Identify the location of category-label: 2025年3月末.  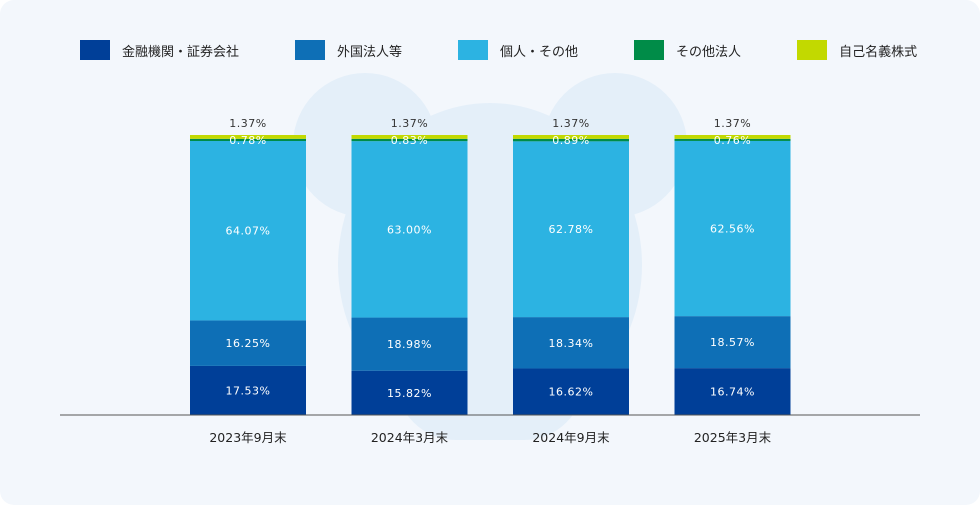
(733, 437).